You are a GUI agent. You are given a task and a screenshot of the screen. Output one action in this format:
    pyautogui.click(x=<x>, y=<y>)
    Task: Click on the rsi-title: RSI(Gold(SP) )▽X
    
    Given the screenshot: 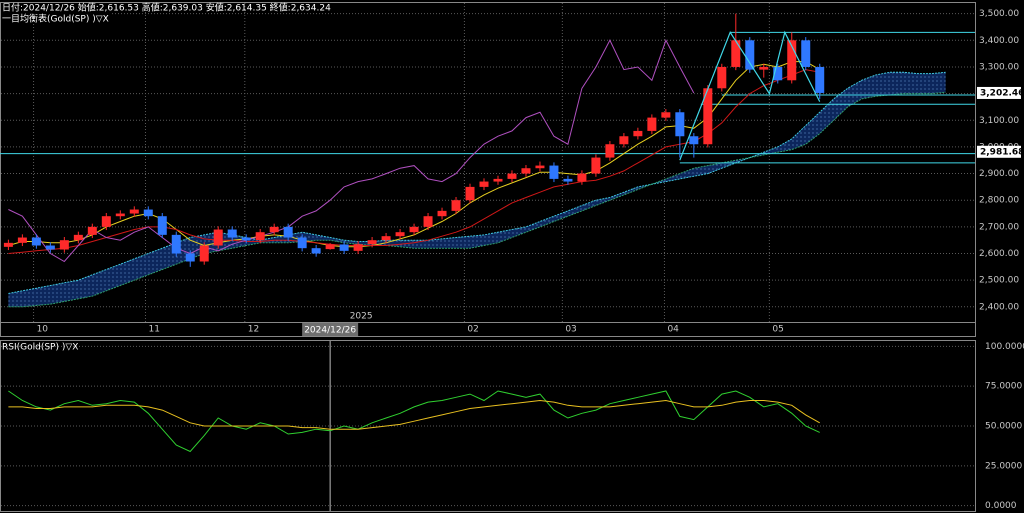 What is the action you would take?
    pyautogui.click(x=40, y=348)
    